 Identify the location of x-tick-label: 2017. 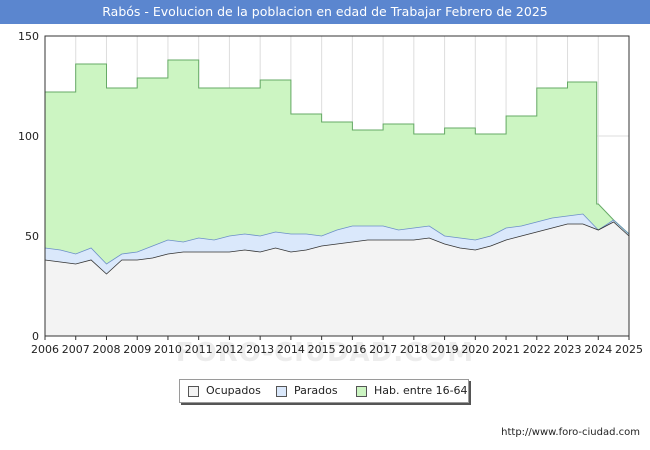
(383, 349).